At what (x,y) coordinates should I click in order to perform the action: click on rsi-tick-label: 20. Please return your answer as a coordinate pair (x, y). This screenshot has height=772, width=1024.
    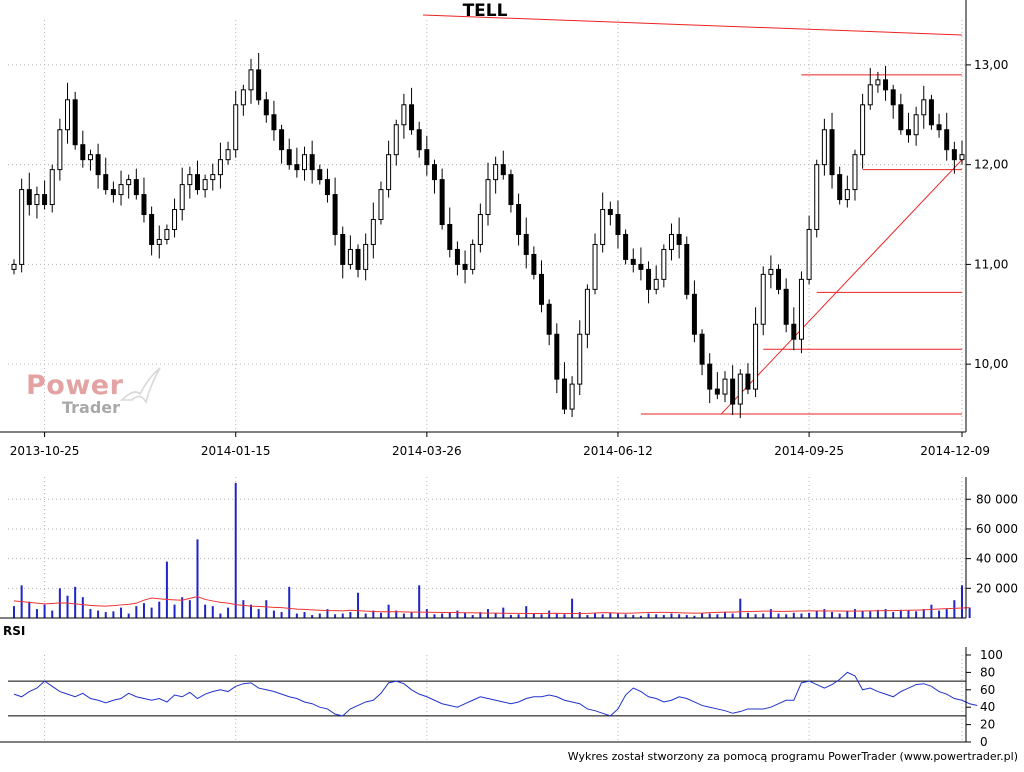
    Looking at the image, I should click on (987, 725).